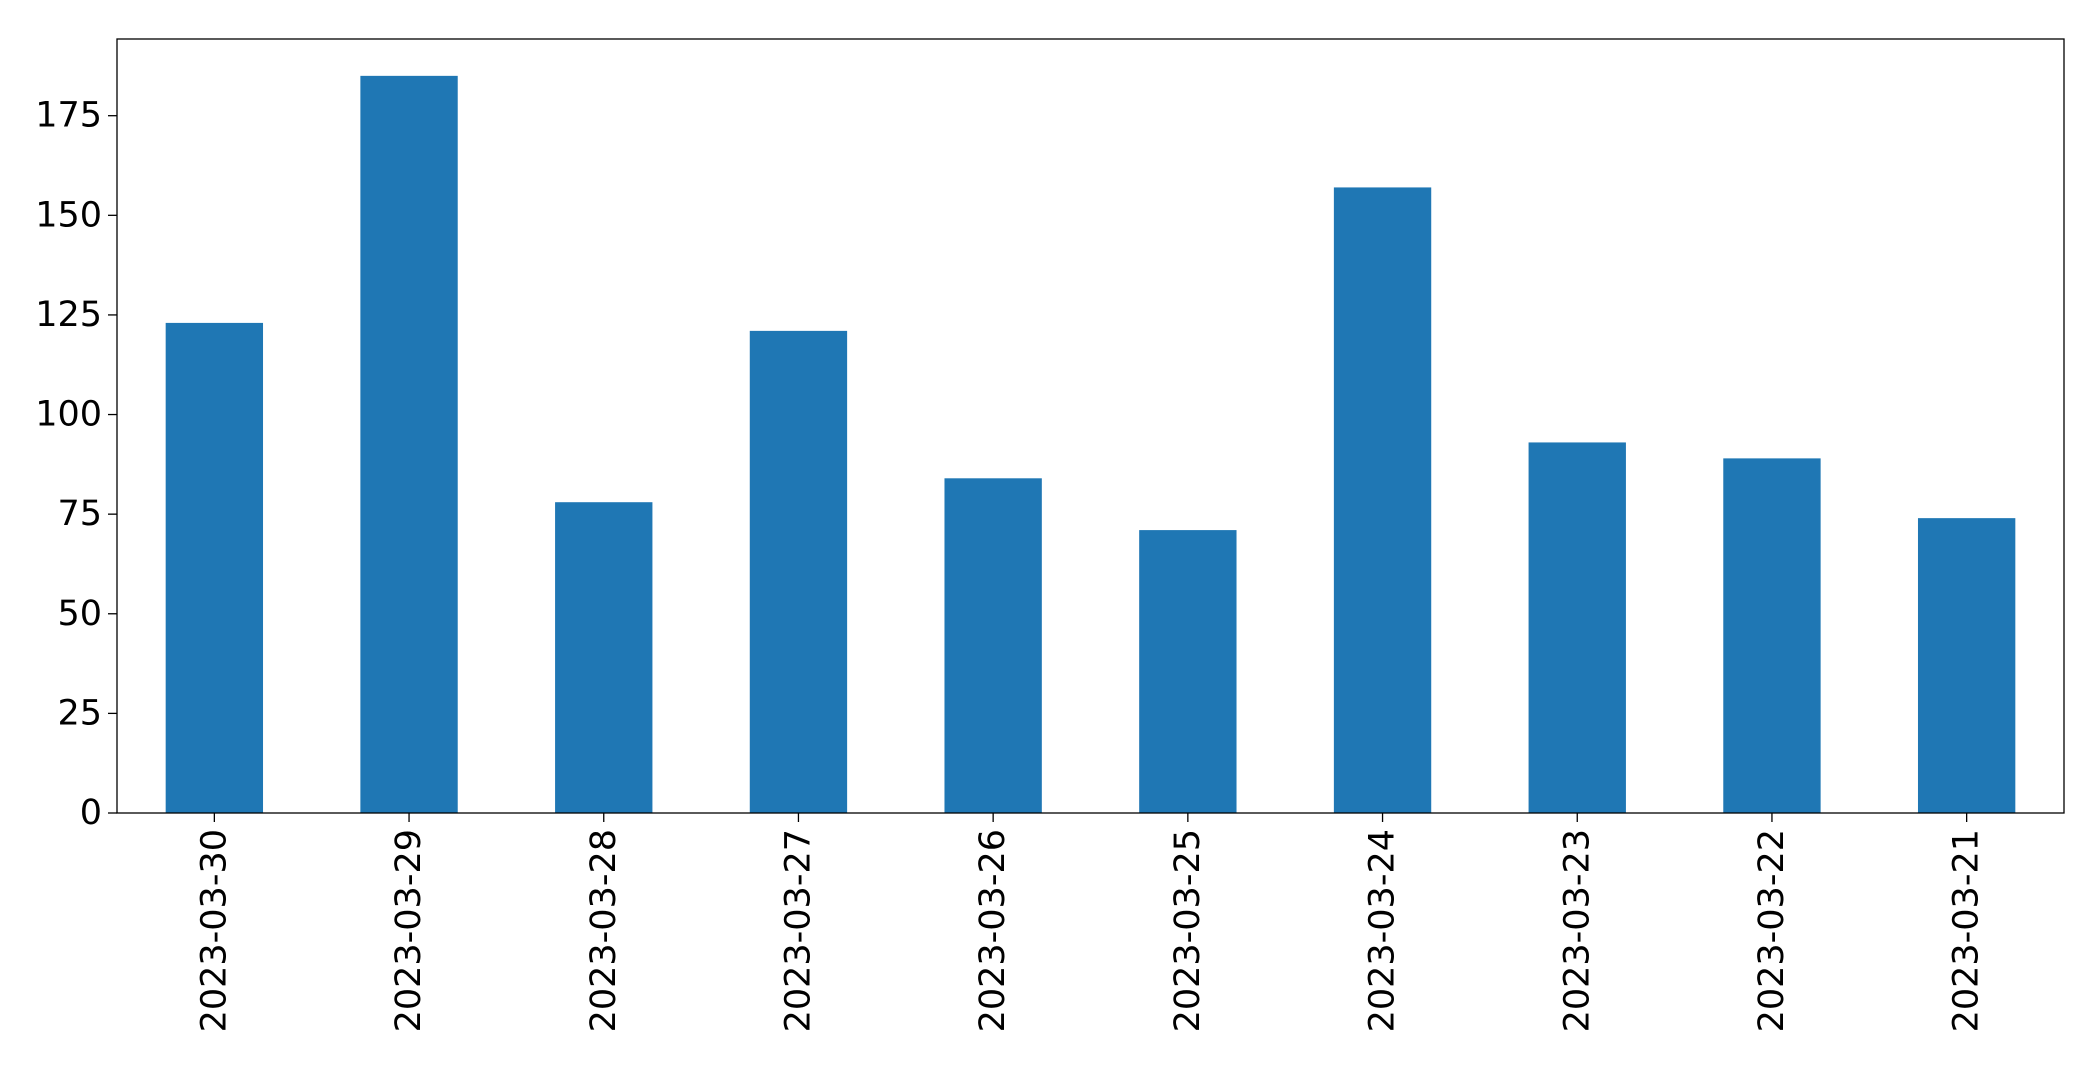 This screenshot has width=2093, height=1065. What do you see at coordinates (1577, 930) in the screenshot?
I see `x-tick-label: 2023-03-23` at bounding box center [1577, 930].